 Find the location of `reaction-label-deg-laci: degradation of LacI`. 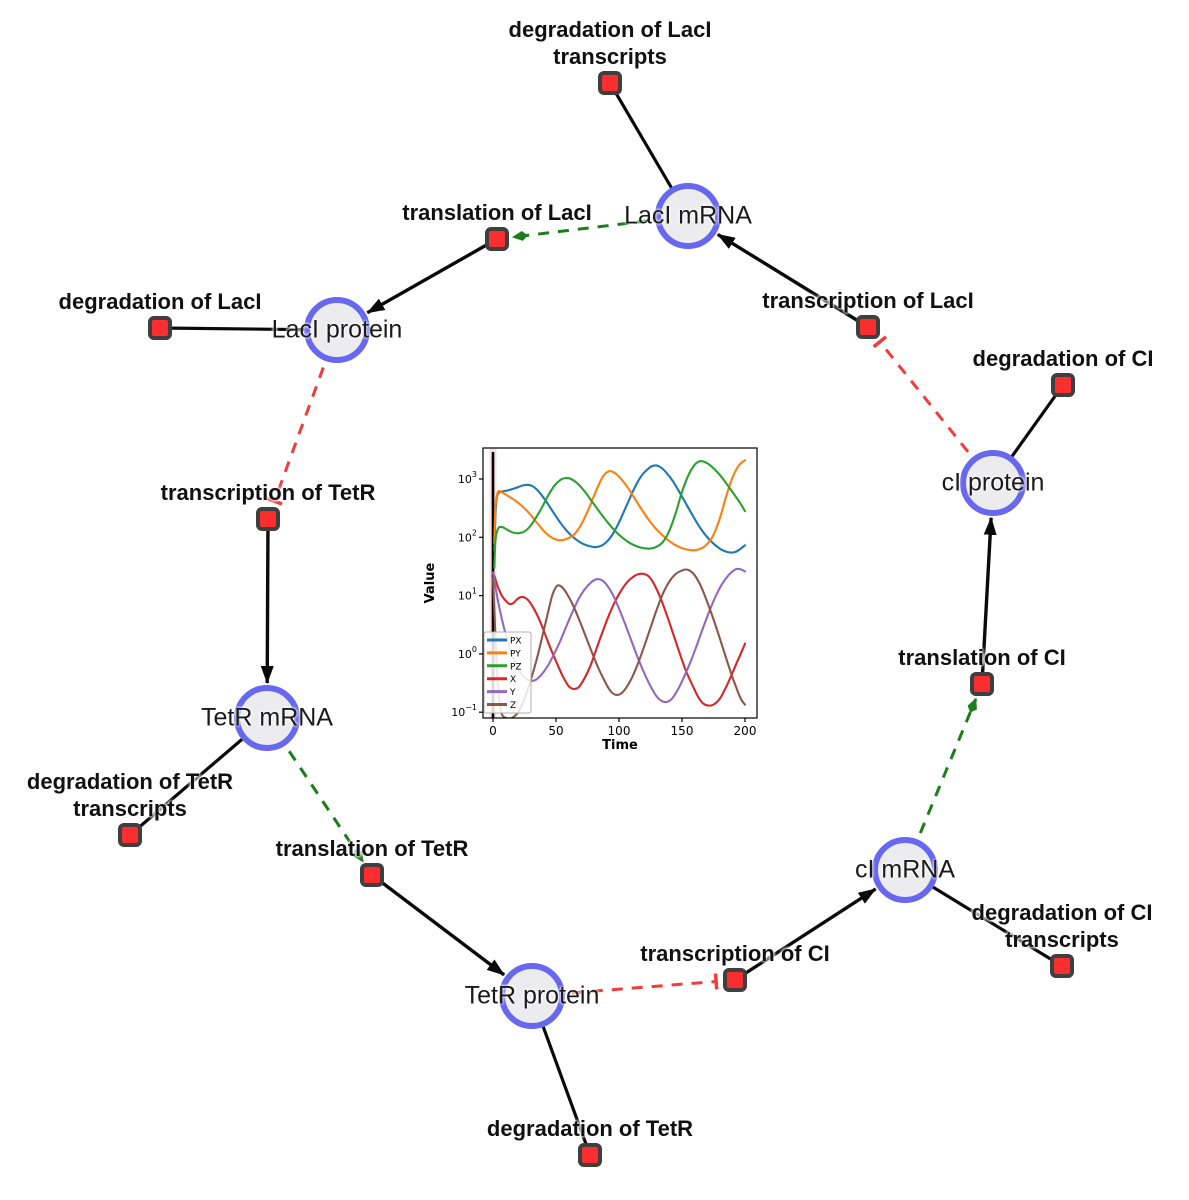

reaction-label-deg-laci: degradation of LacI is located at coordinates (160, 301).